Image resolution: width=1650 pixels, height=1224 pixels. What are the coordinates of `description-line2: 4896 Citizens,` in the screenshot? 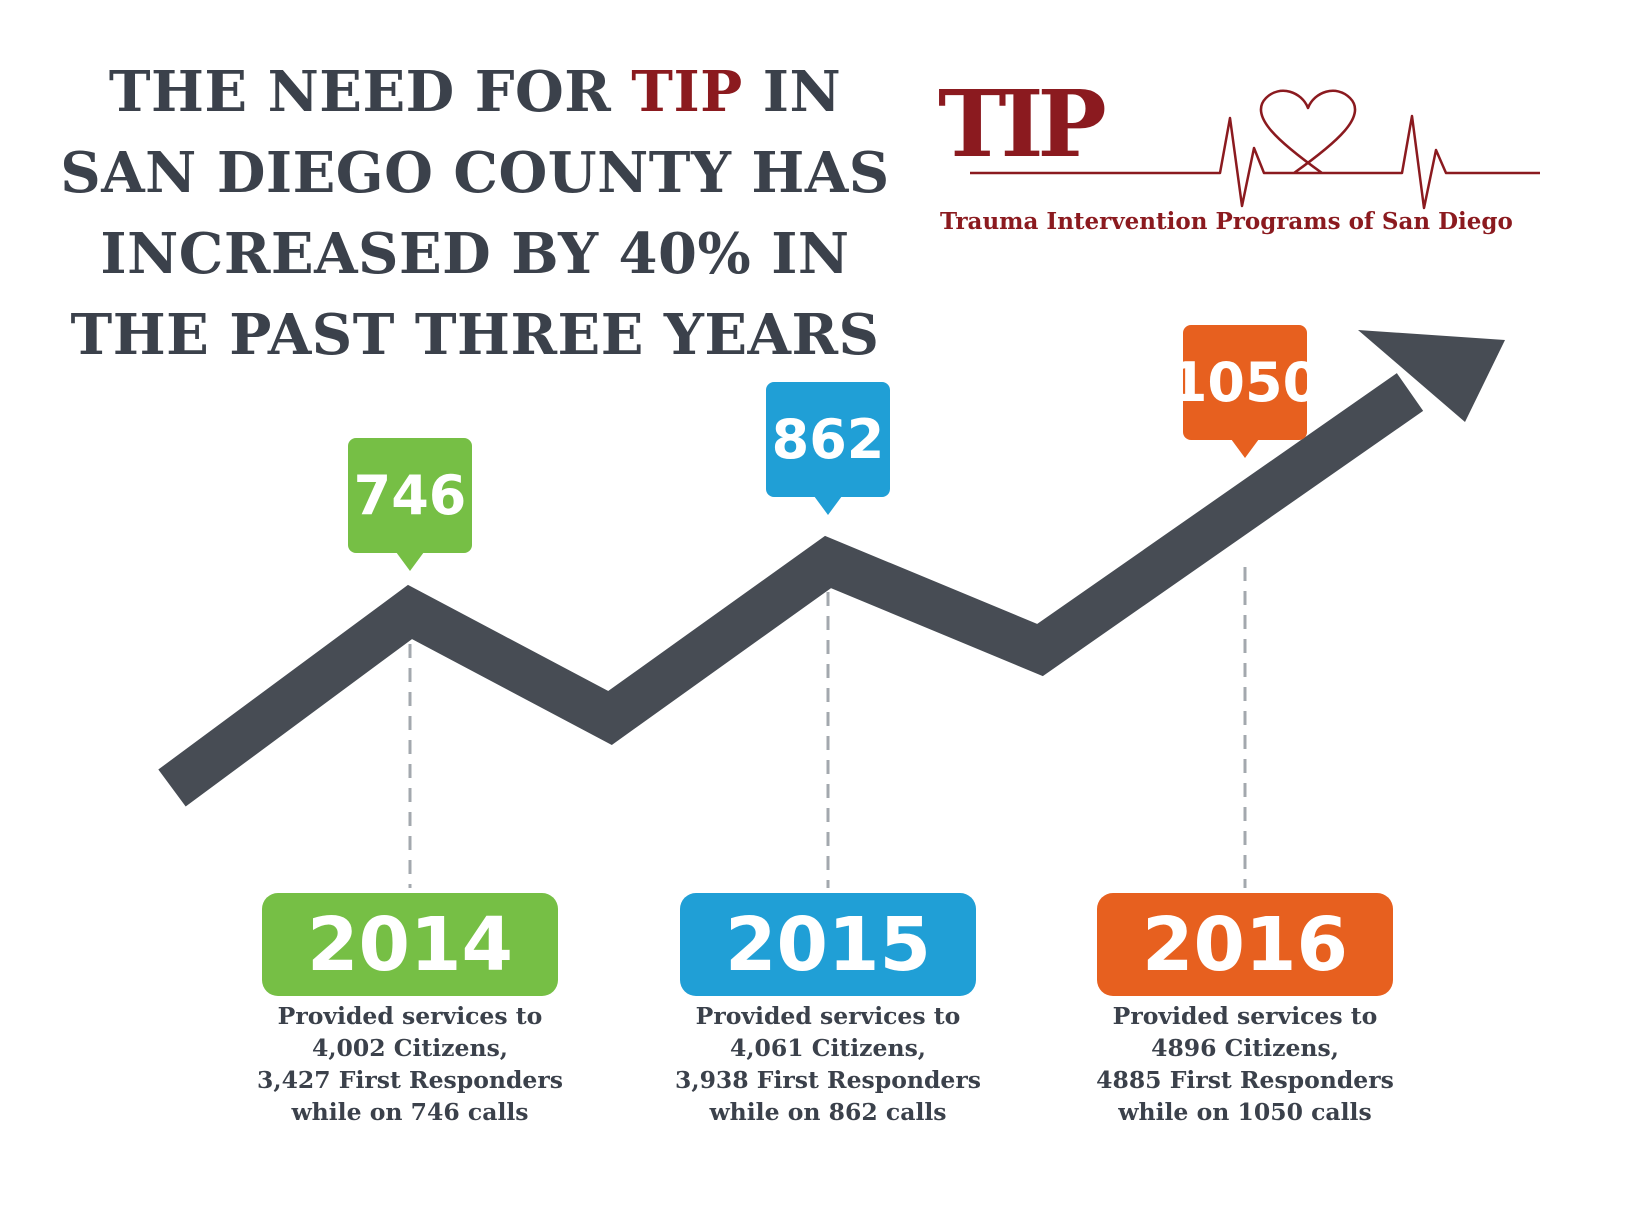 It's located at (1245, 1048).